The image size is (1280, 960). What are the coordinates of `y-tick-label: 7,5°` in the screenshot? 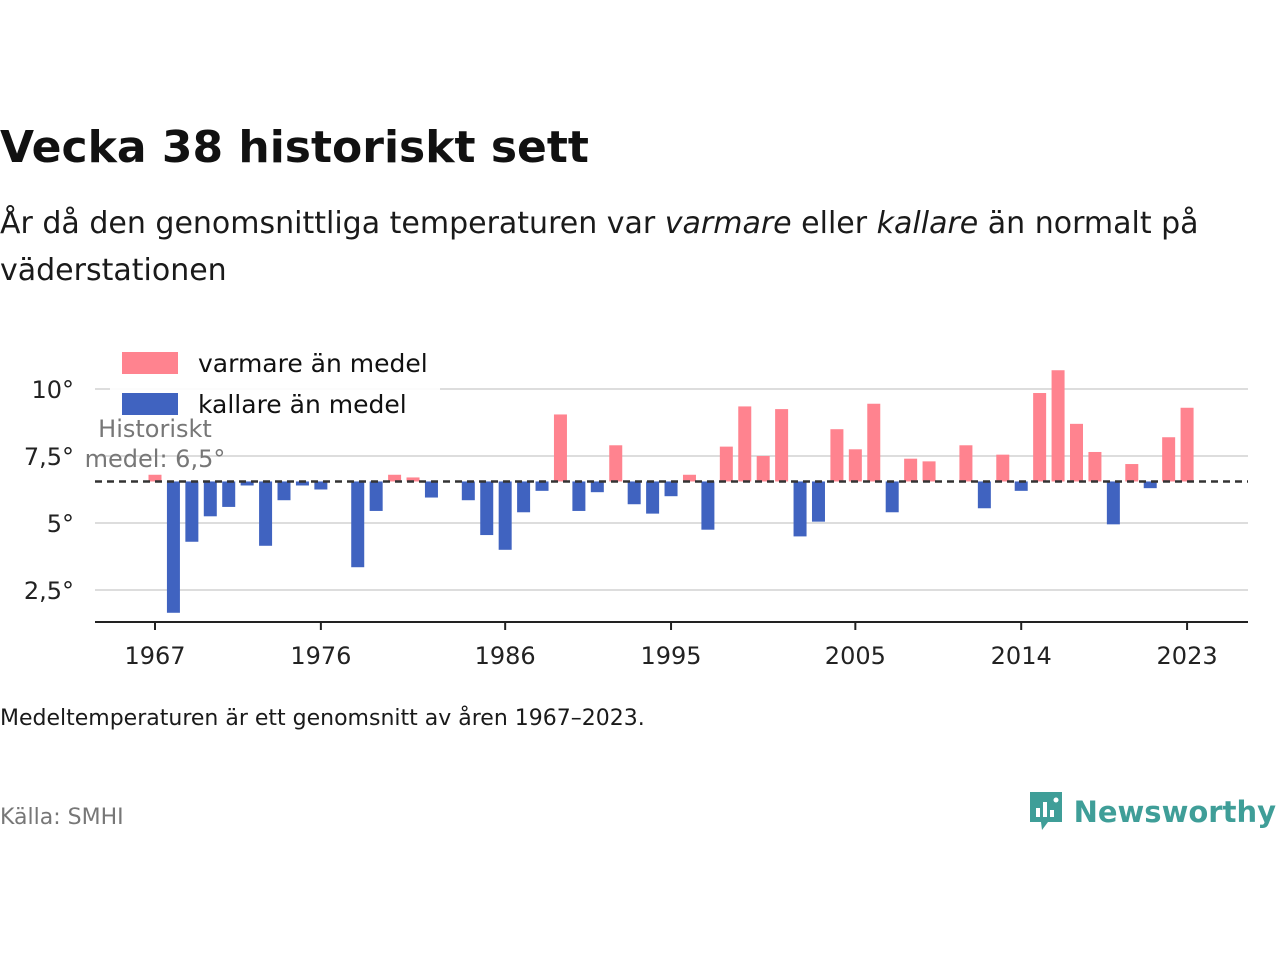 It's located at (49, 457).